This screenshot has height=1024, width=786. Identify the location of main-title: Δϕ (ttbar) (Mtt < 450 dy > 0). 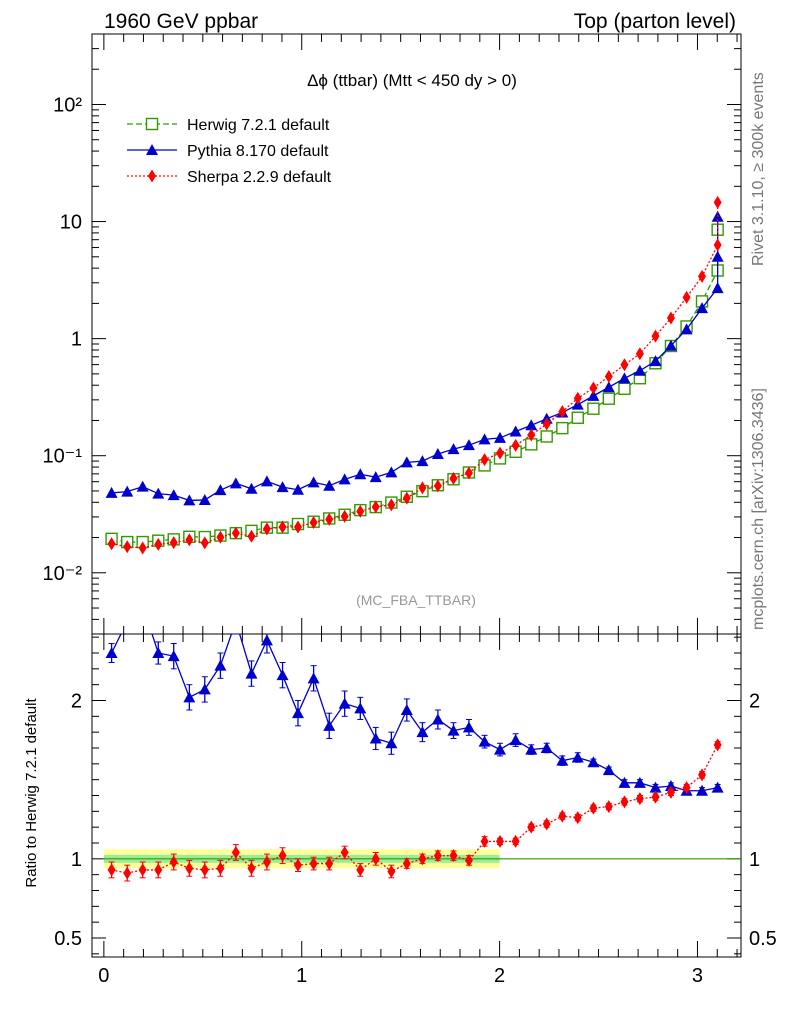
(412, 80).